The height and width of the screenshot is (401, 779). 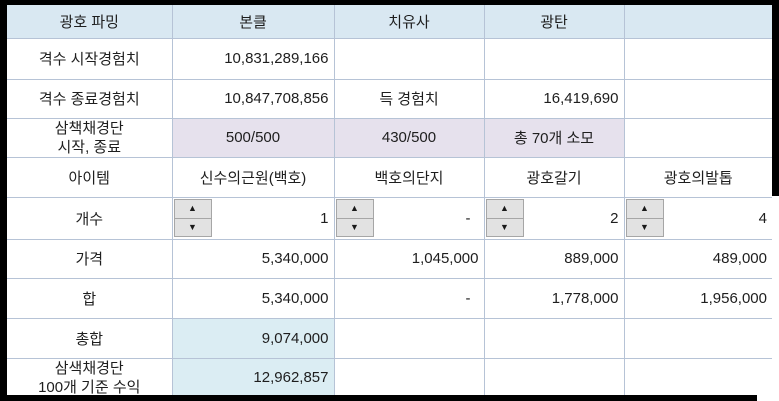 What do you see at coordinates (253, 377) in the screenshot?
I see `profit-cell: 12,962,857` at bounding box center [253, 377].